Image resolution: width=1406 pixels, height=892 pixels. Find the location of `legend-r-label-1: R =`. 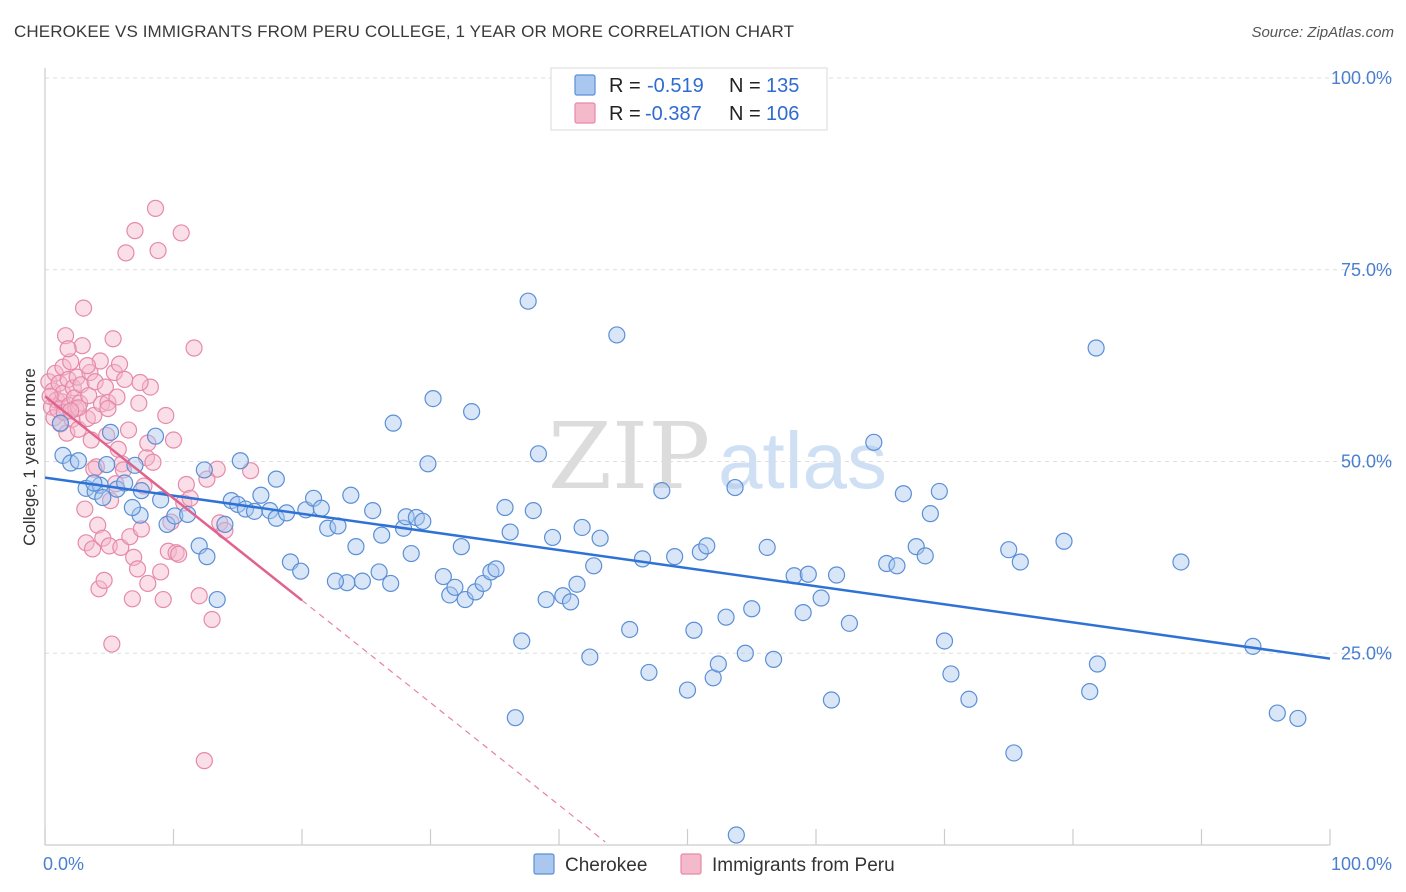

legend-r-label-1: R = is located at coordinates (625, 86).